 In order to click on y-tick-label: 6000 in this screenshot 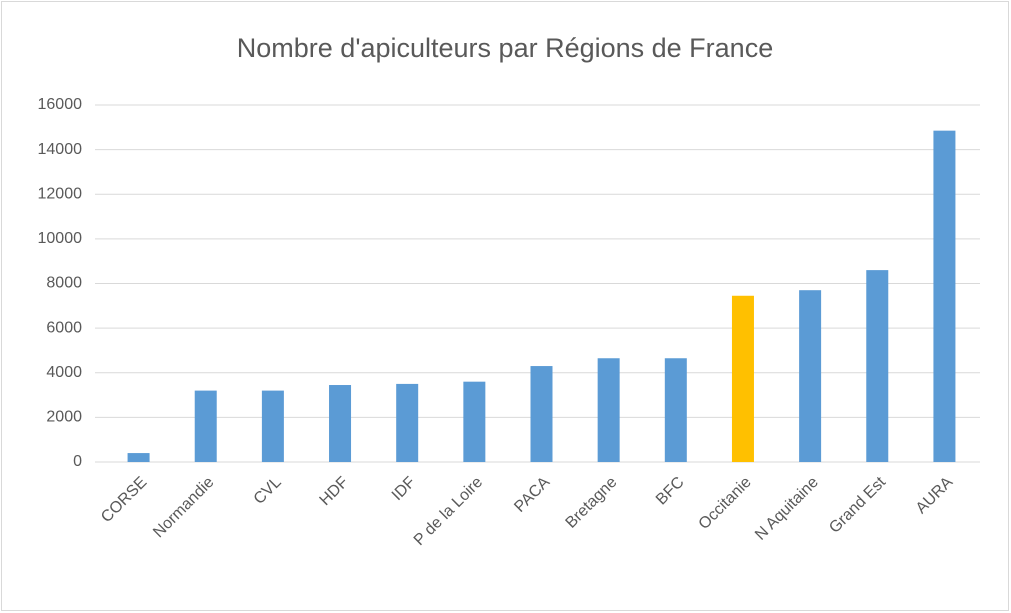, I will do `click(64, 327)`.